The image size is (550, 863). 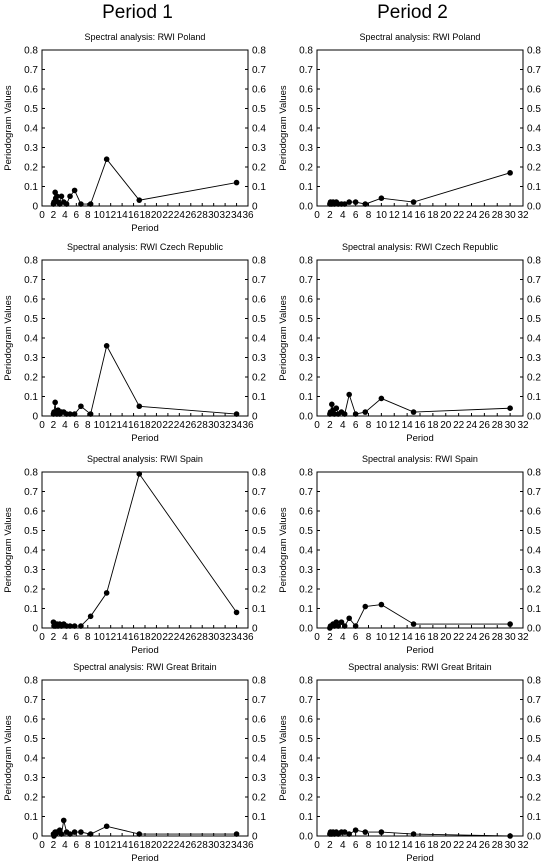 What do you see at coordinates (534, 300) in the screenshot?
I see `y-tick-label-right: 0.6` at bounding box center [534, 300].